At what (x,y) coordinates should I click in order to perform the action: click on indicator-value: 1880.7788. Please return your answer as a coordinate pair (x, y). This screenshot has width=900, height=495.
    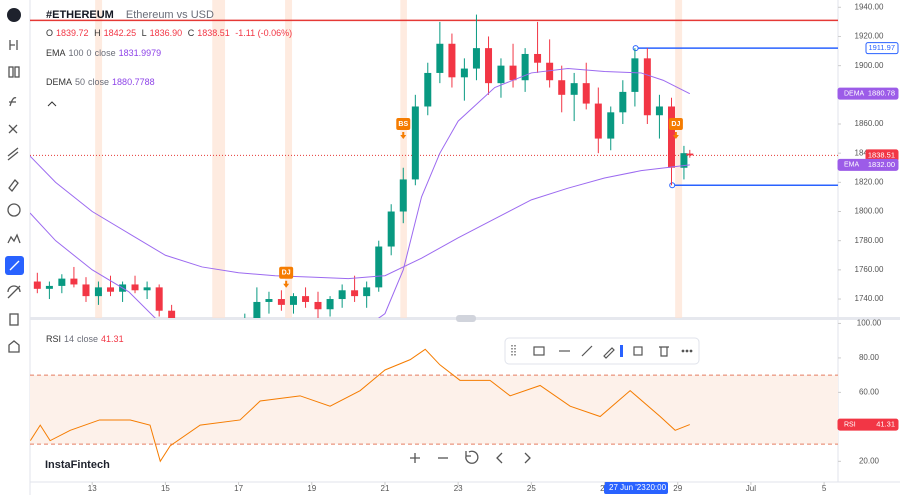
    Looking at the image, I should click on (133, 82).